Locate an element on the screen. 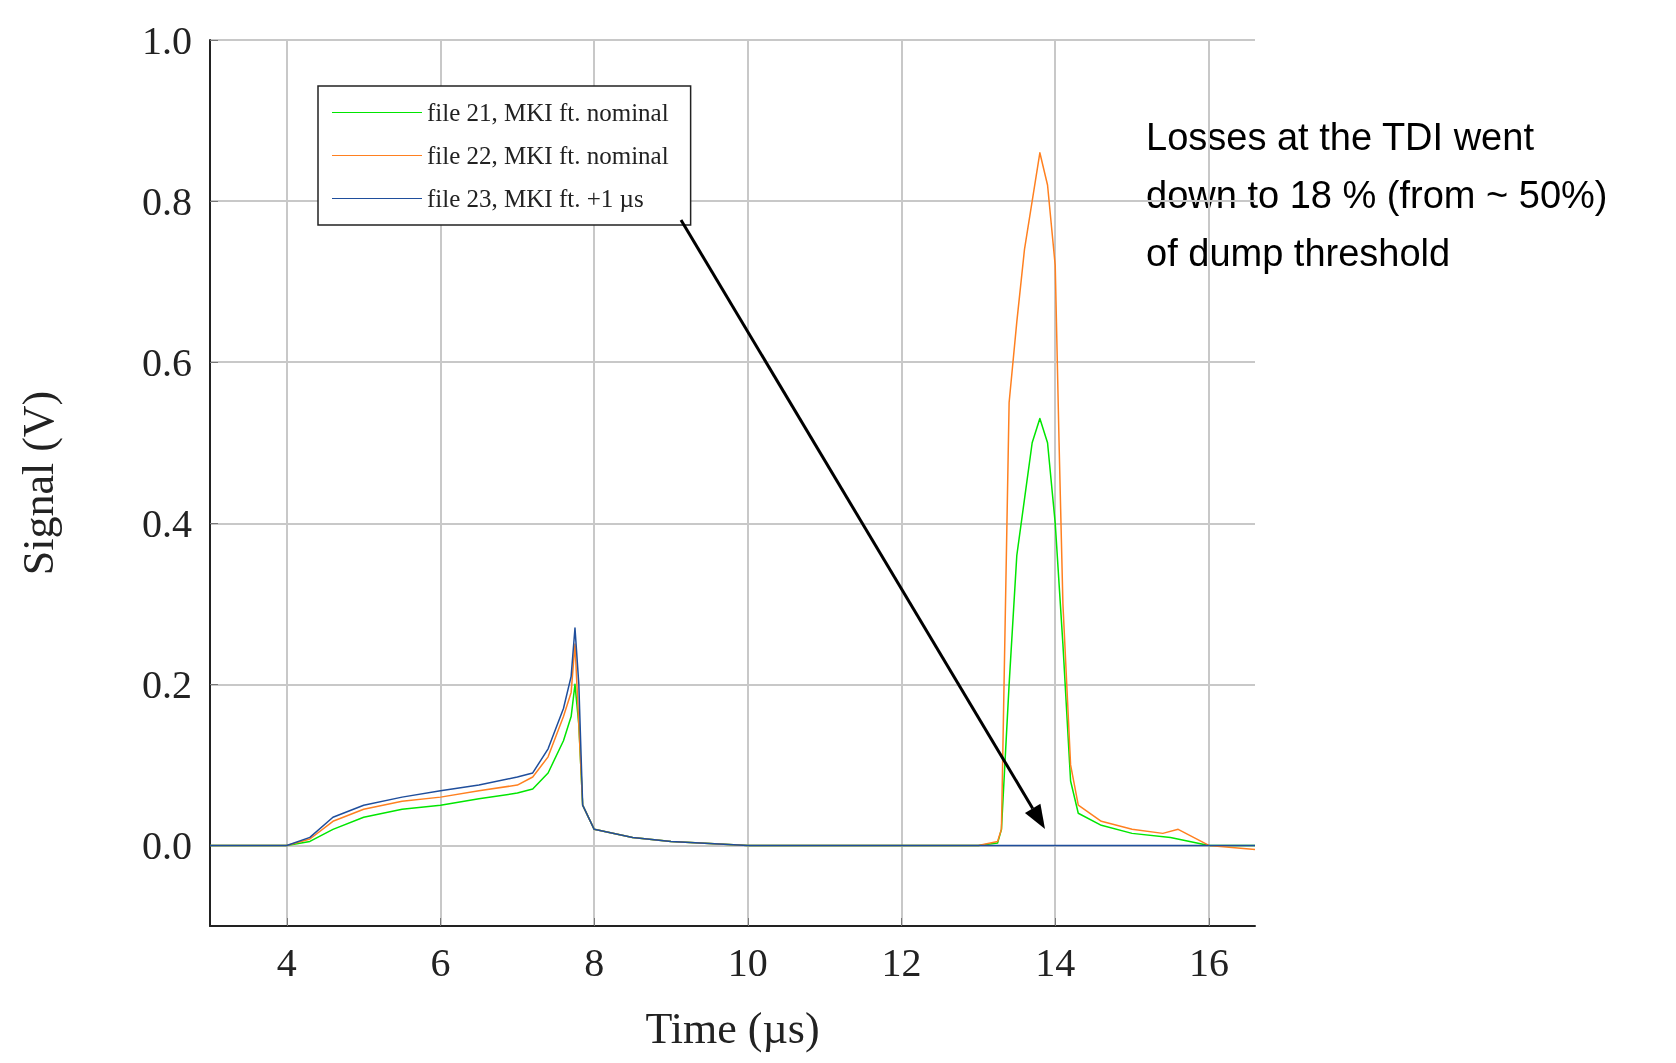  x-tick-label: 6 is located at coordinates (440, 962).